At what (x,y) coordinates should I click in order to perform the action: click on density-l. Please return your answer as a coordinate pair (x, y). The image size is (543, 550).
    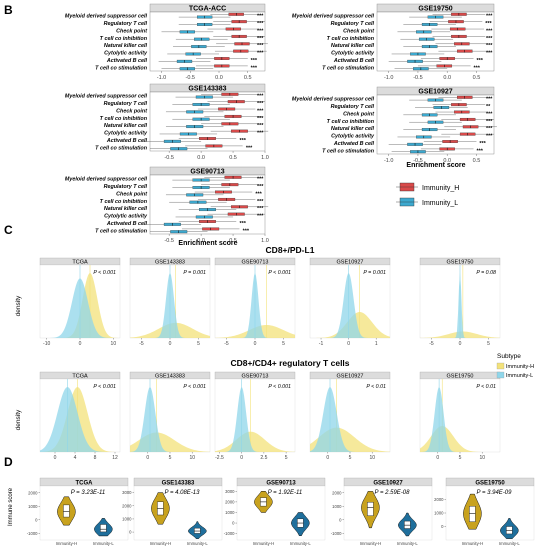
    Looking at the image, I should click on (460, 419).